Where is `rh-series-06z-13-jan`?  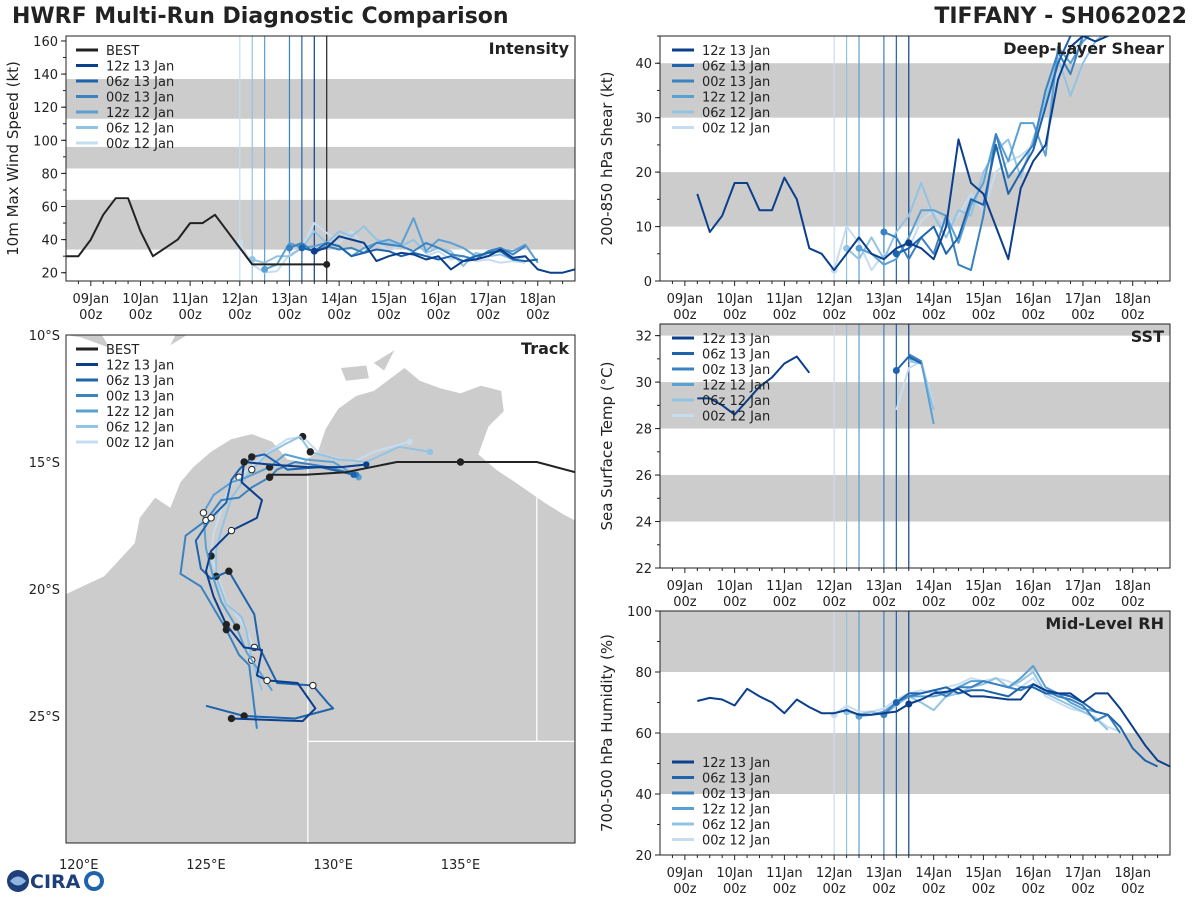
rh-series-06z-13-jan is located at coordinates (1027, 727).